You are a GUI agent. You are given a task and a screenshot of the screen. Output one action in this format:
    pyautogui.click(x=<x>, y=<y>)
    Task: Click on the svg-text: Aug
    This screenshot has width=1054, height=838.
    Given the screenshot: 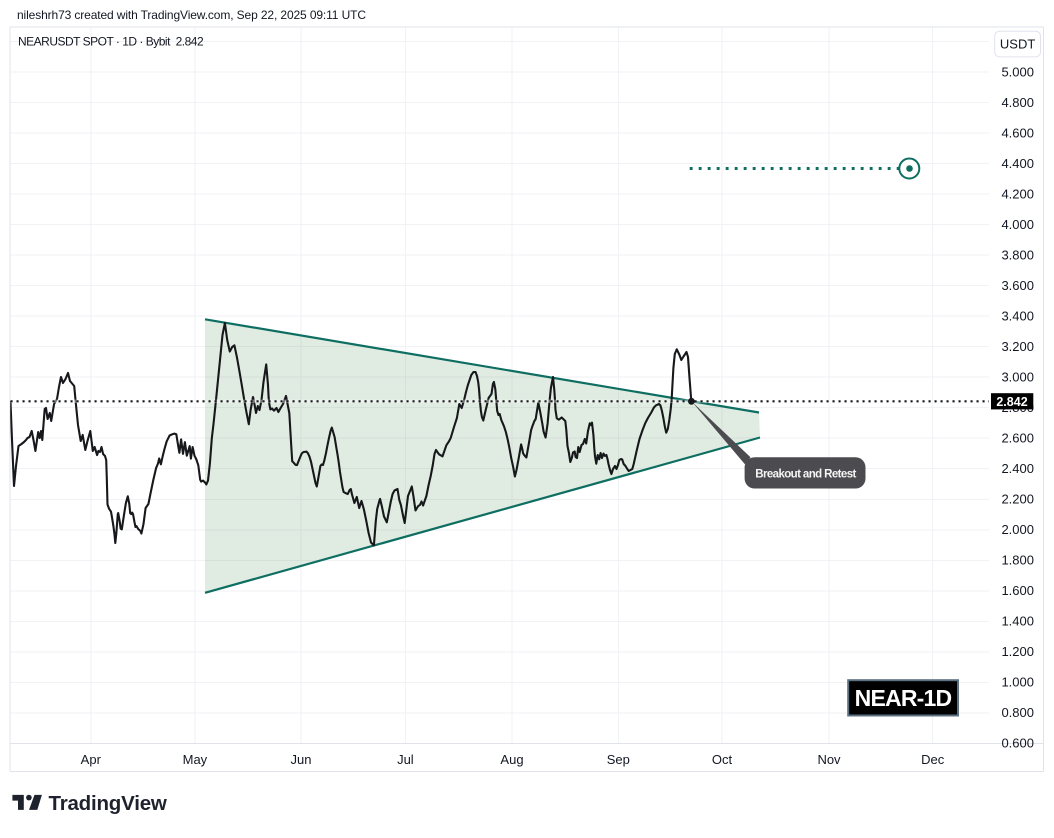 What is the action you would take?
    pyautogui.click(x=511, y=759)
    